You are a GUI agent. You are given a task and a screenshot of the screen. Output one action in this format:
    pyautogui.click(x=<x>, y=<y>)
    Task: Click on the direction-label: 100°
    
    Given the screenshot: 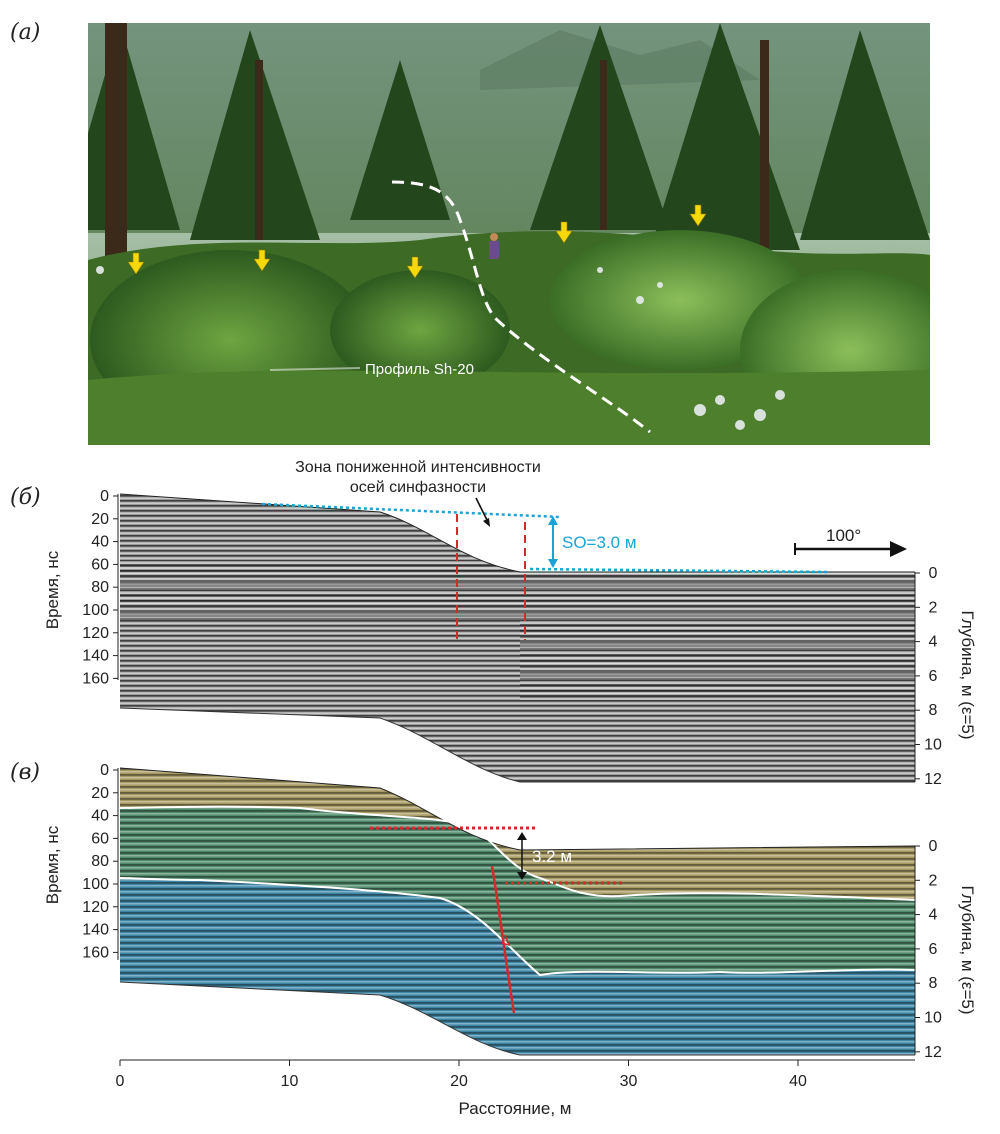 What is the action you would take?
    pyautogui.click(x=843, y=535)
    